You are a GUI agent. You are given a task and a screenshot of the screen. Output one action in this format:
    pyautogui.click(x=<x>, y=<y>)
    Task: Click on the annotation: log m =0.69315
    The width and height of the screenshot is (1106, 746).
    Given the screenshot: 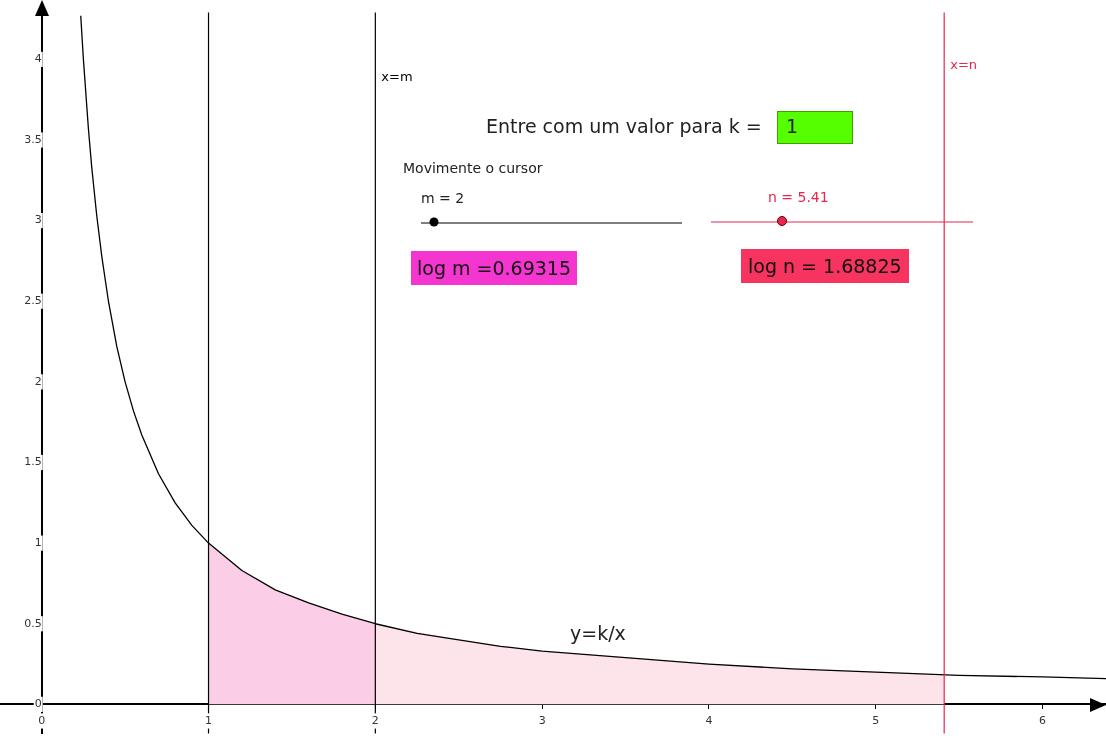 What is the action you would take?
    pyautogui.click(x=494, y=268)
    